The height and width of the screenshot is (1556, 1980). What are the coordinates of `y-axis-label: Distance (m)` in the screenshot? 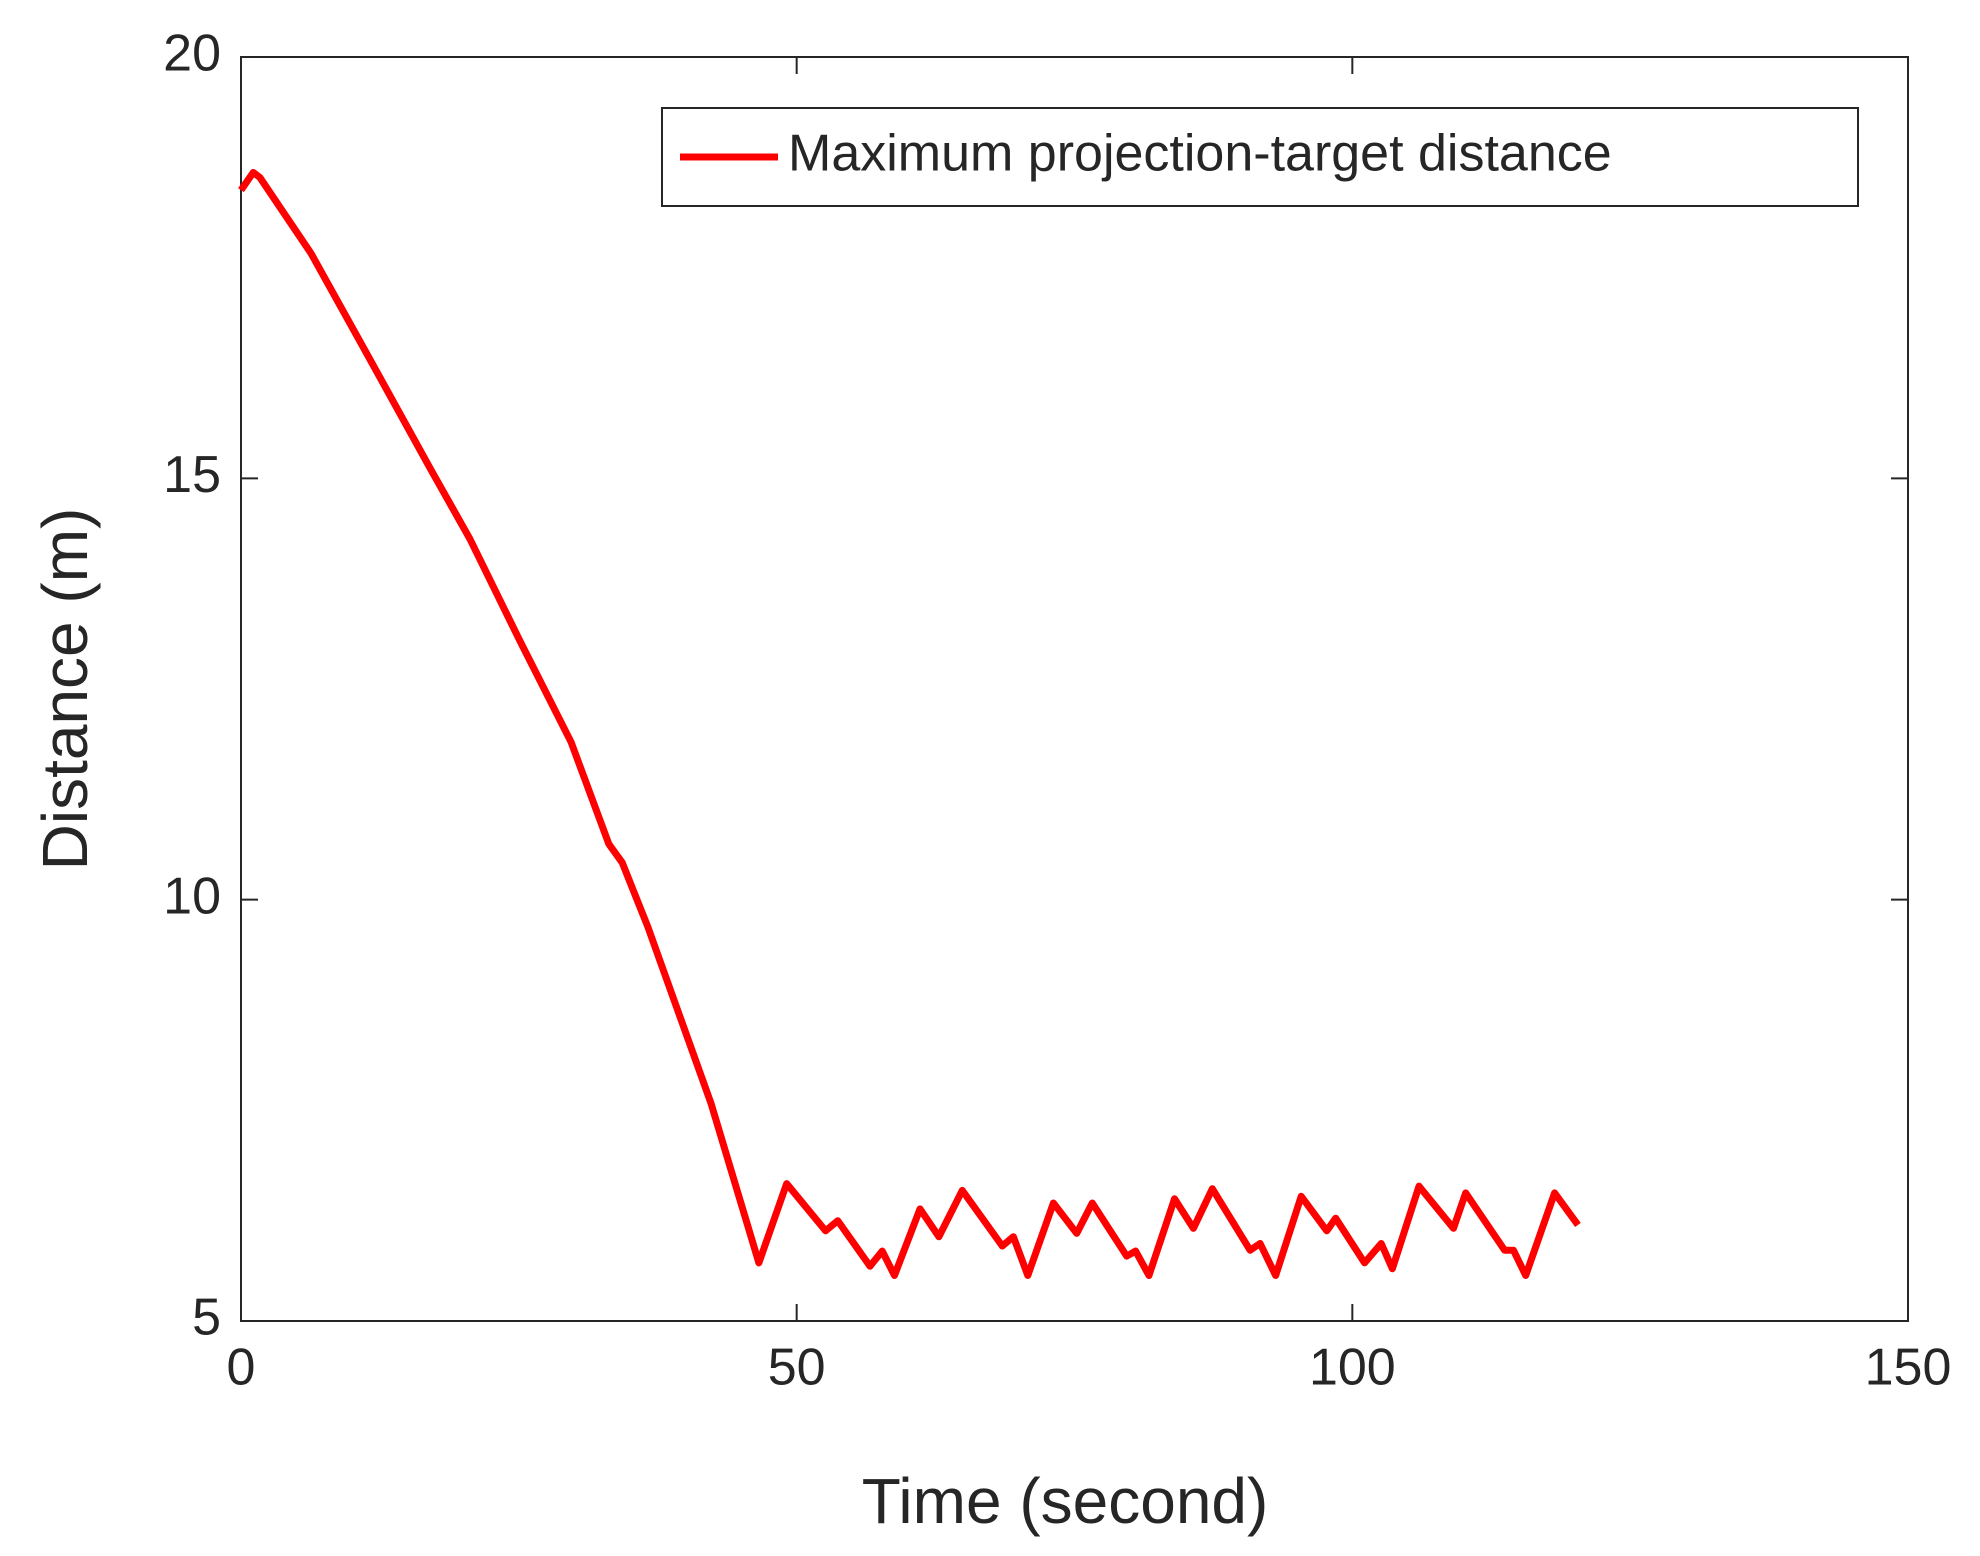 It's located at (65, 689).